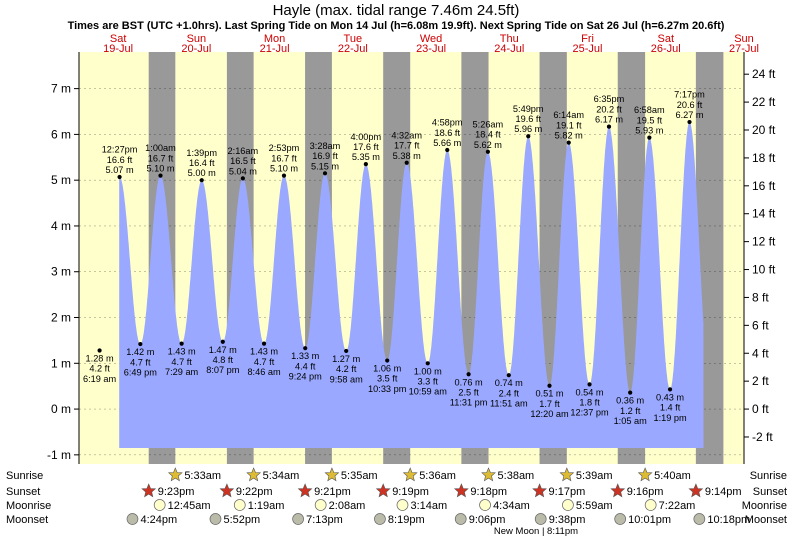 The image size is (793, 539). What do you see at coordinates (549, 414) in the screenshot?
I see `low-tide-label: 12:20 am` at bounding box center [549, 414].